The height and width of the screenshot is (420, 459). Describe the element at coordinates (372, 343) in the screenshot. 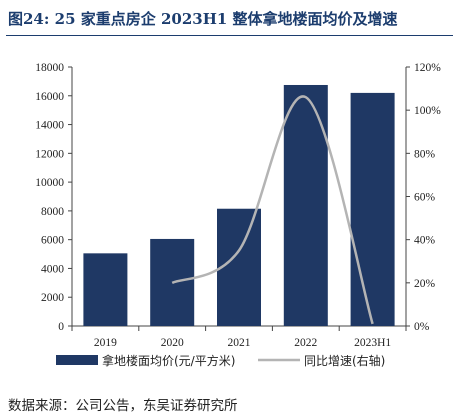

I see `x-tick-label: 2023H1` at that location.